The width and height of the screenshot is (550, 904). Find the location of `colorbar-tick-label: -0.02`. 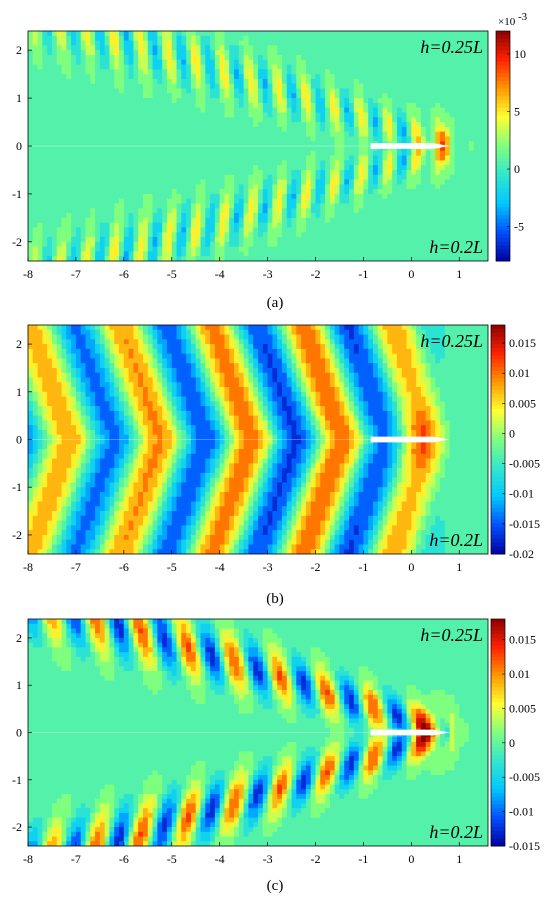

colorbar-tick-label: -0.02 is located at coordinates (521, 554).